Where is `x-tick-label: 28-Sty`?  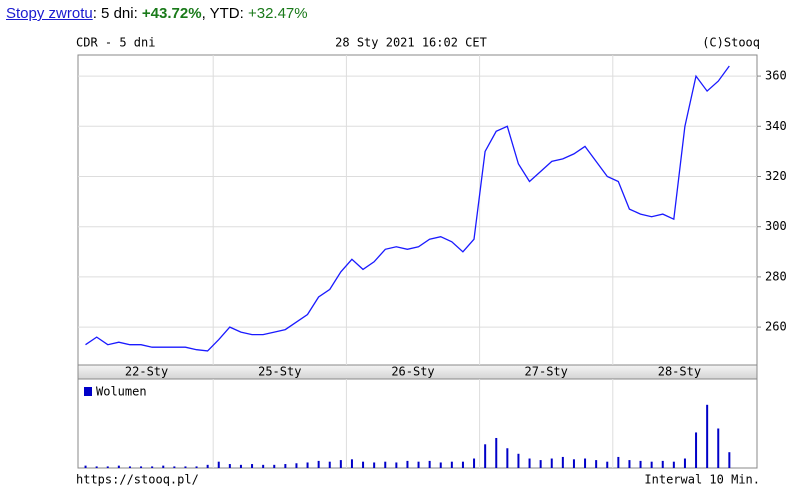
x-tick-label: 28-Sty is located at coordinates (679, 372).